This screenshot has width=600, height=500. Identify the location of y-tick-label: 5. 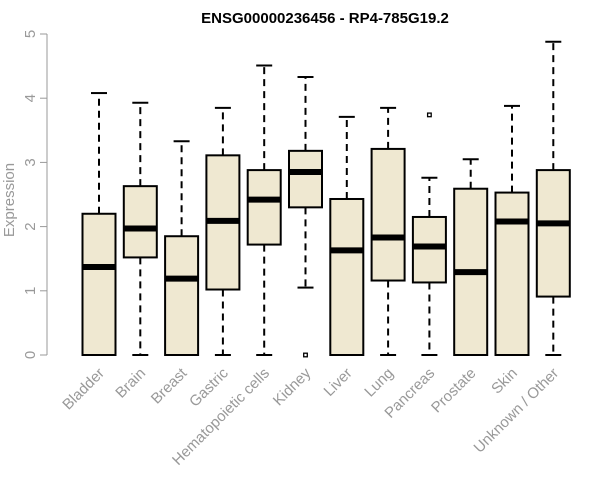
(30, 34).